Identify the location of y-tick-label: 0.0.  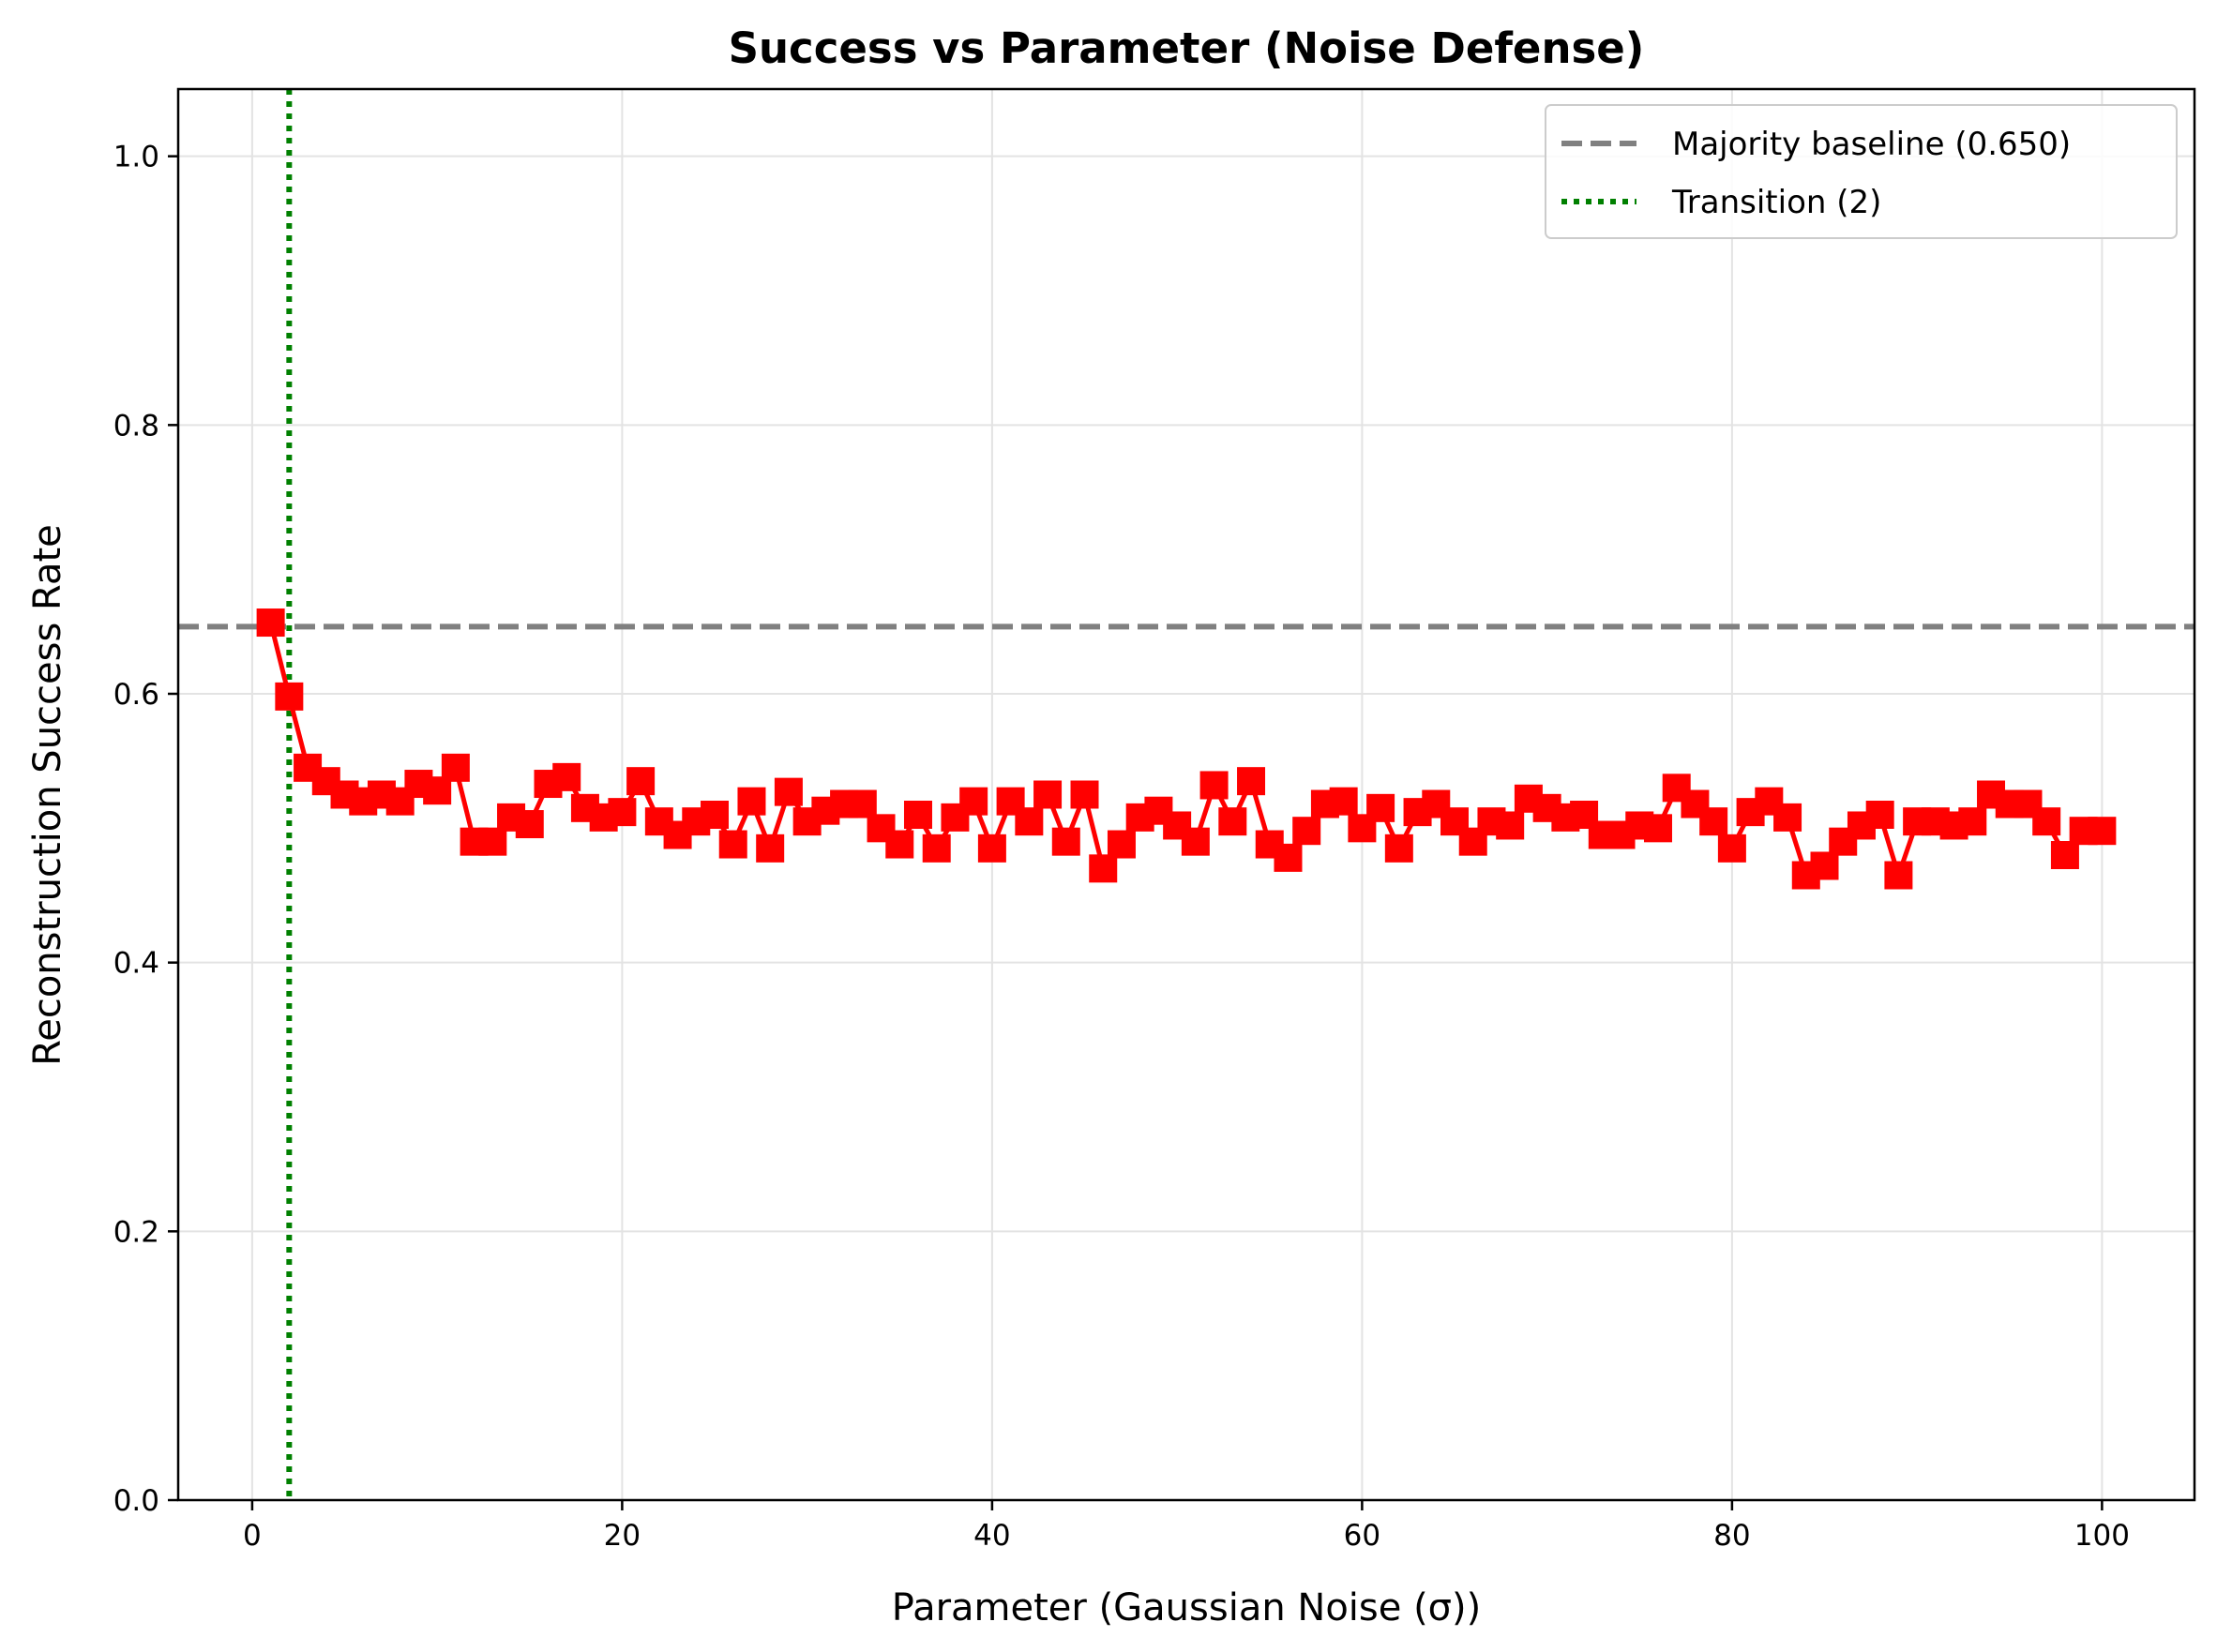
(136, 1501).